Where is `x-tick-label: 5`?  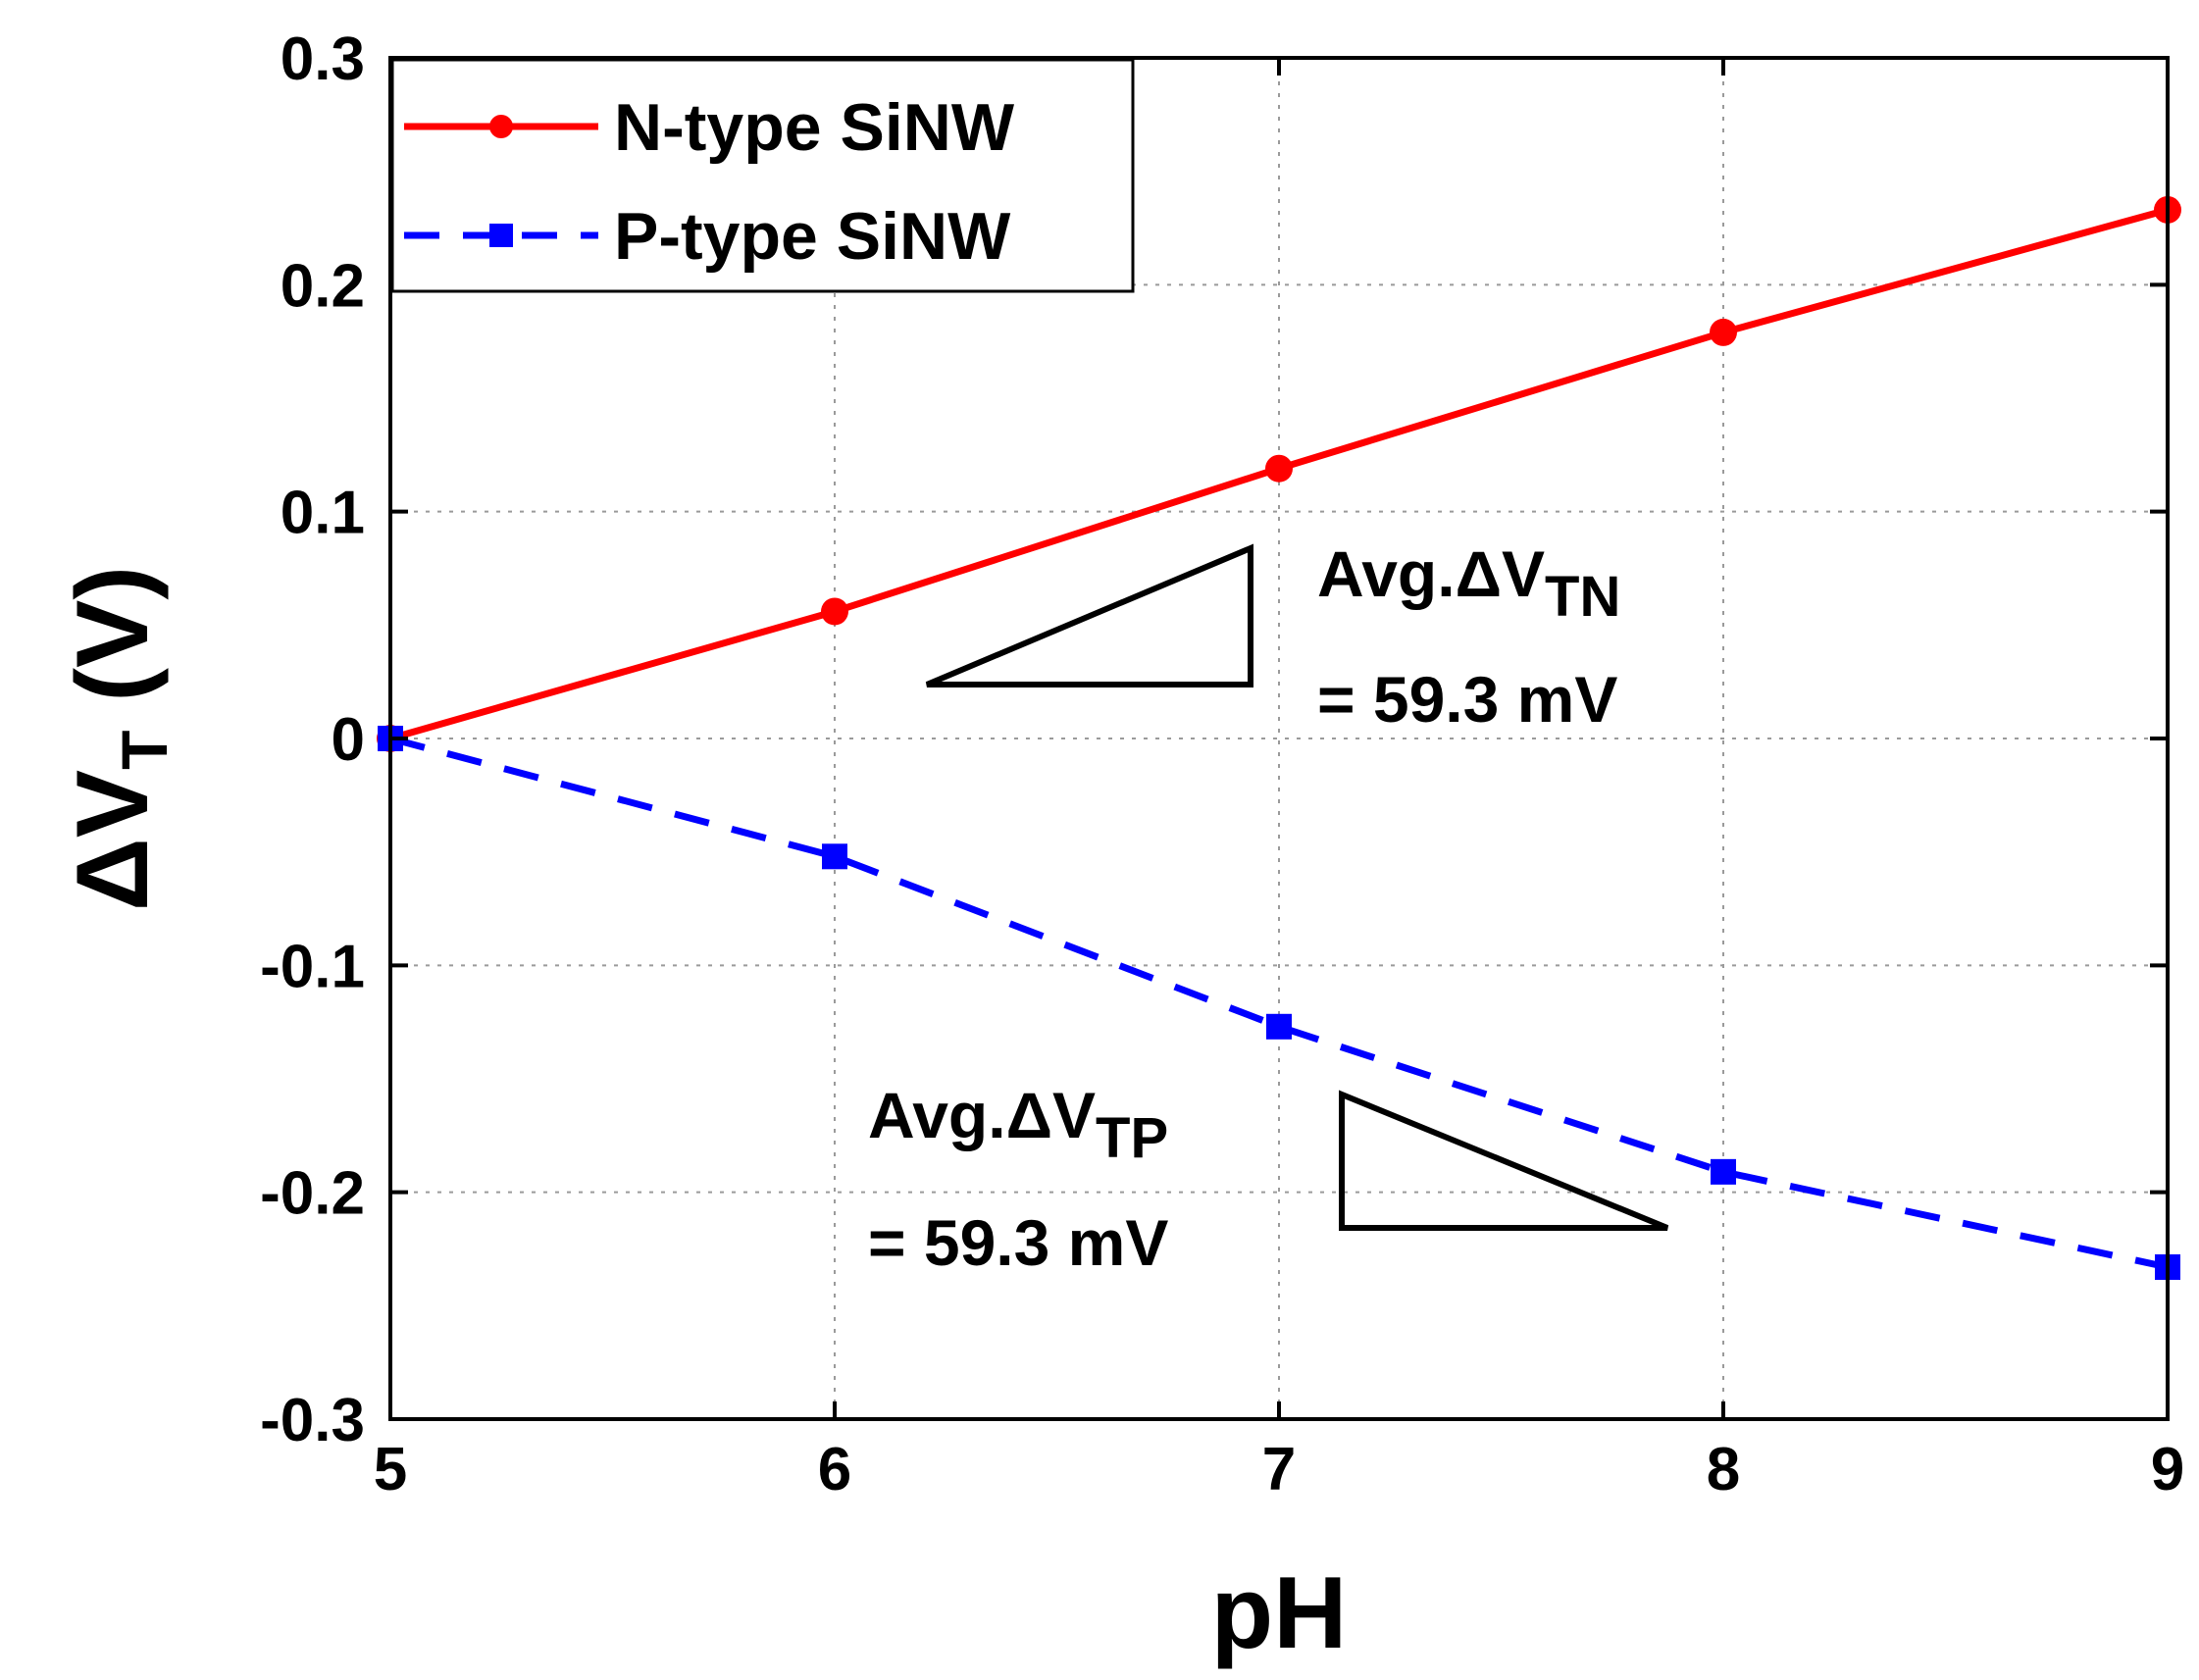 x-tick-label: 5 is located at coordinates (390, 1469).